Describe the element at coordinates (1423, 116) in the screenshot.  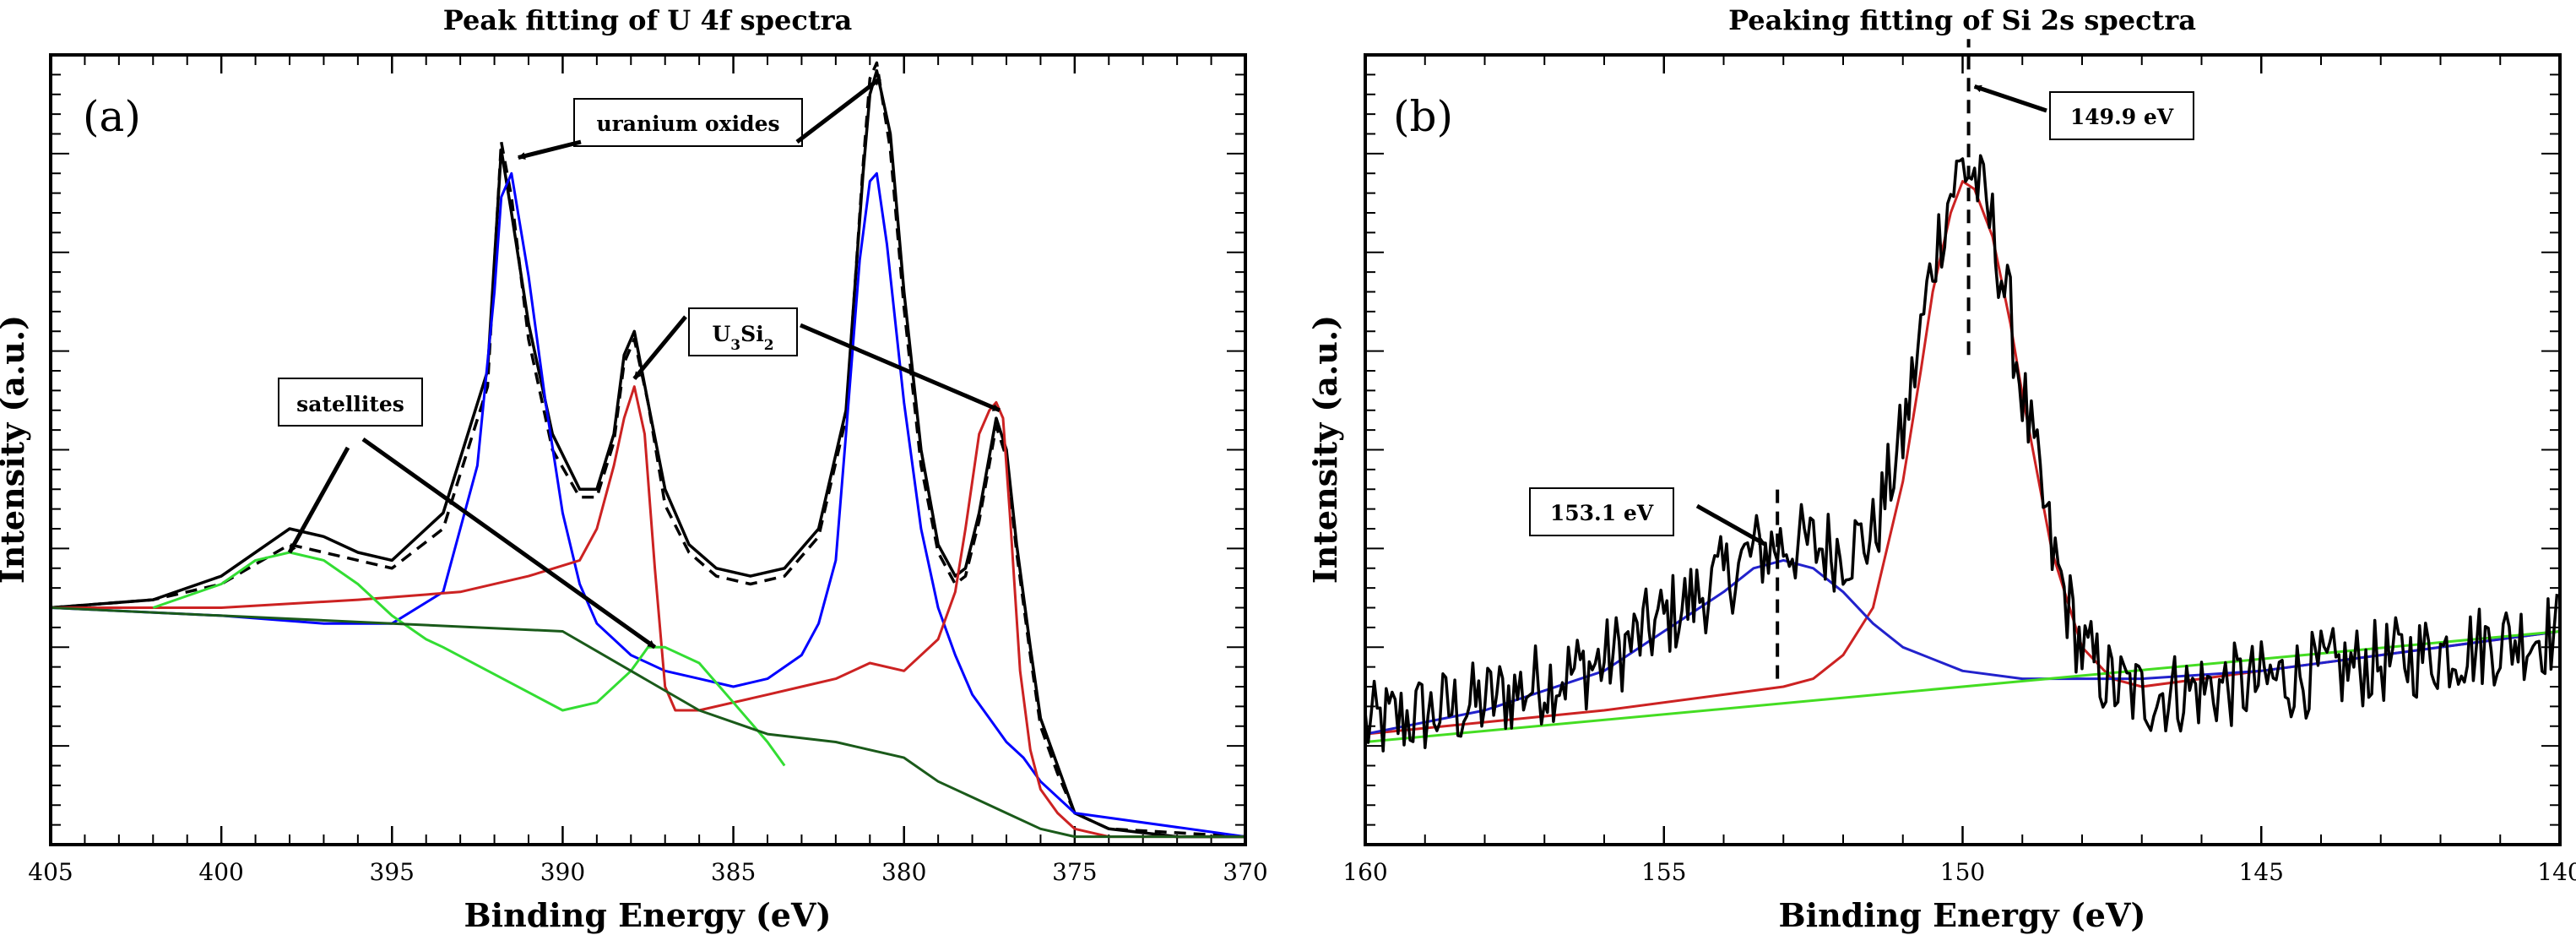
I see `panel-label: (b)` at that location.